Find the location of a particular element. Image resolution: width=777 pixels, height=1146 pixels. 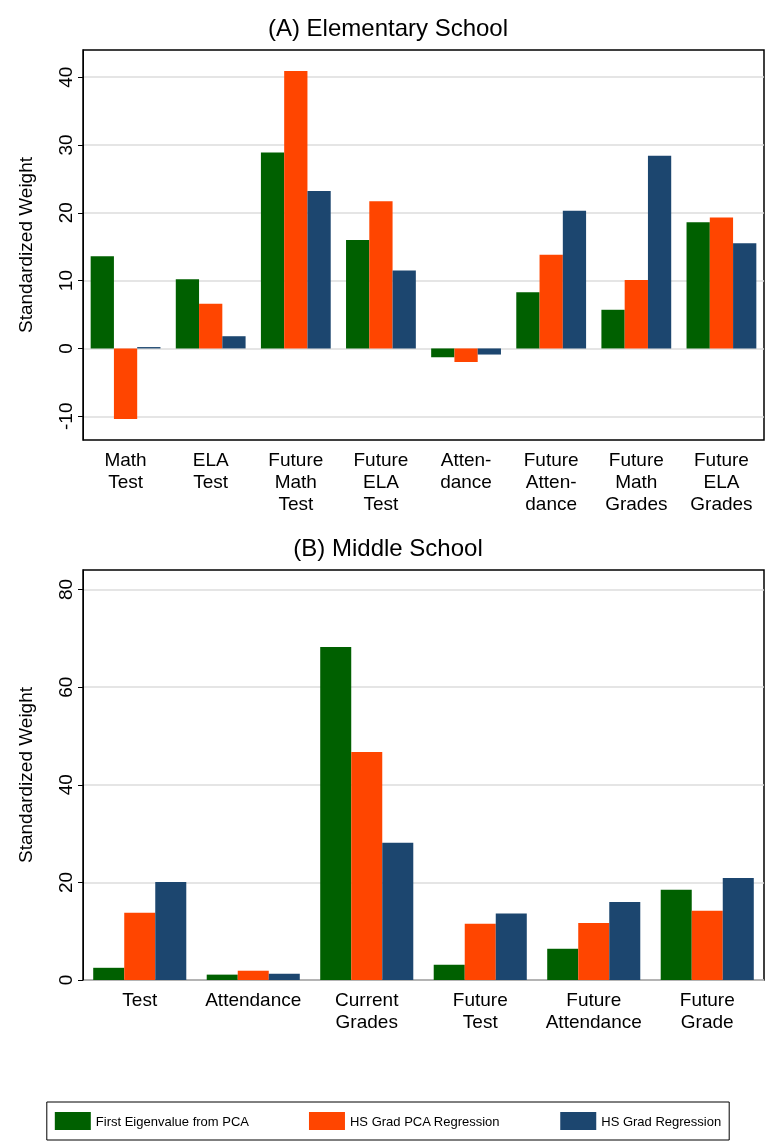

y-tick-label: 10 is located at coordinates (65, 281).